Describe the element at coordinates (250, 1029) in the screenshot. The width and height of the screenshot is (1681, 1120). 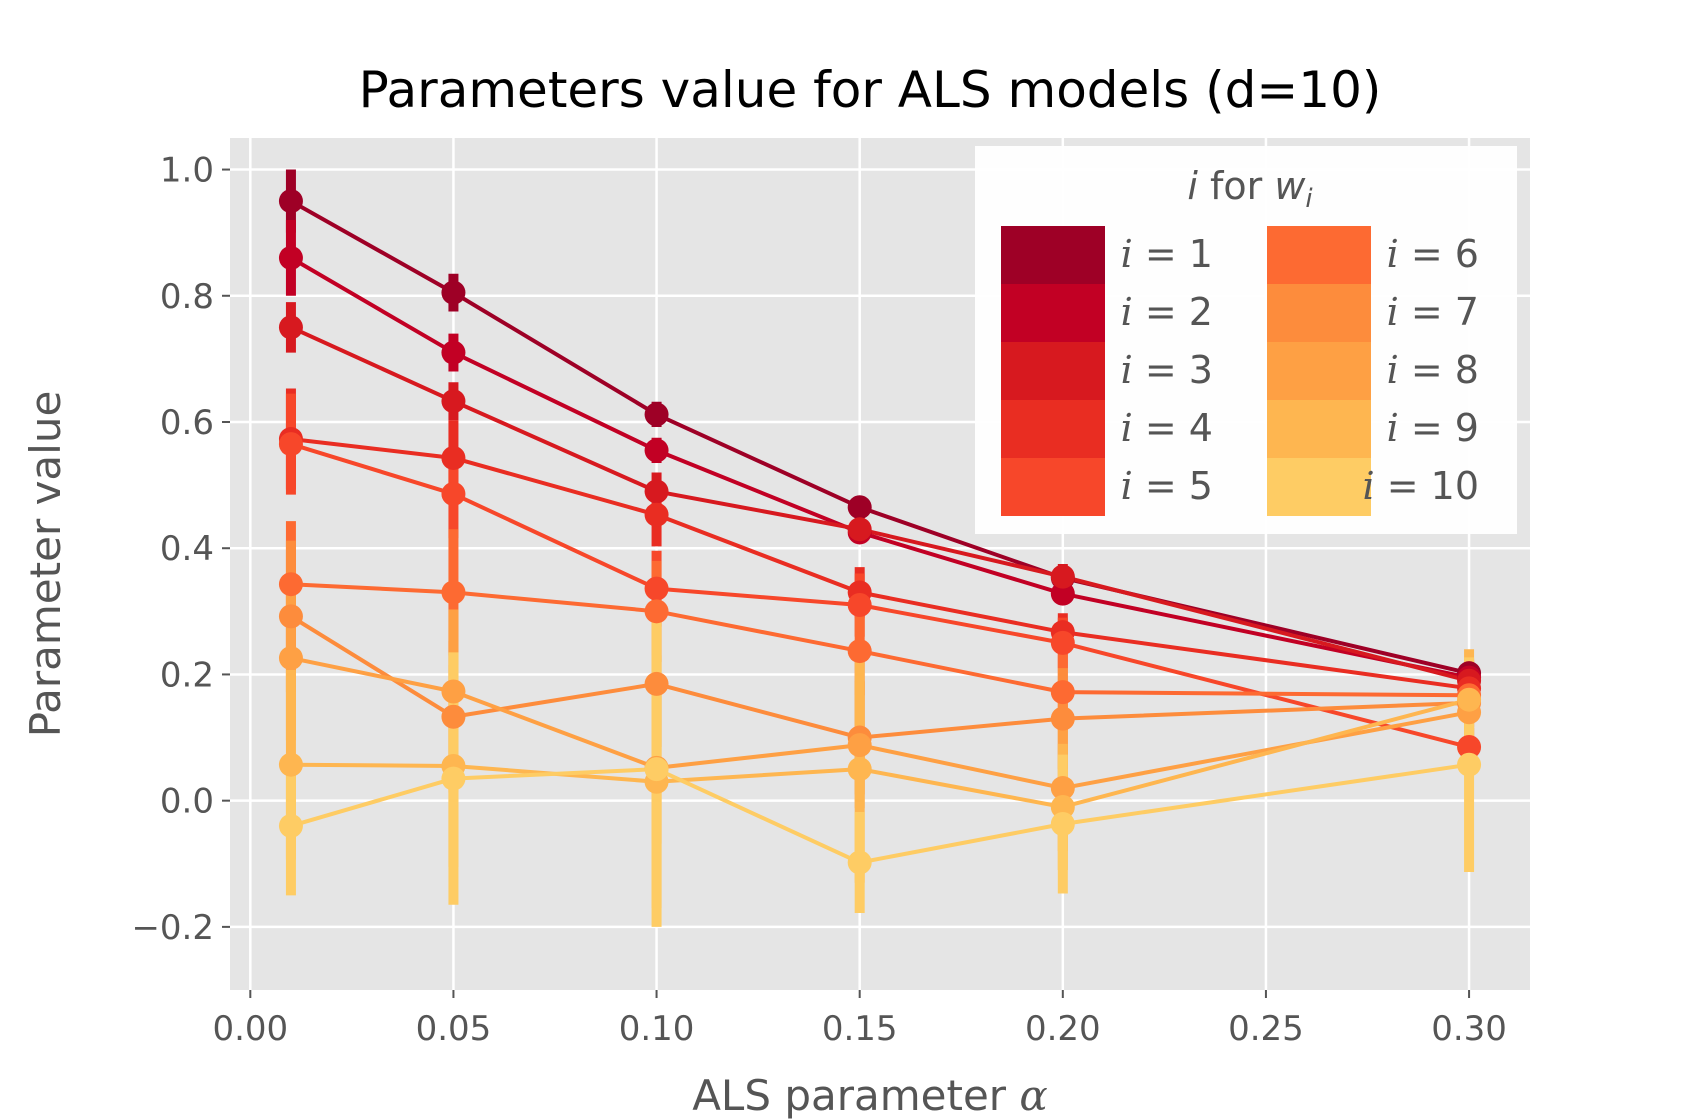
I see `x-tick-label: 0.00` at that location.